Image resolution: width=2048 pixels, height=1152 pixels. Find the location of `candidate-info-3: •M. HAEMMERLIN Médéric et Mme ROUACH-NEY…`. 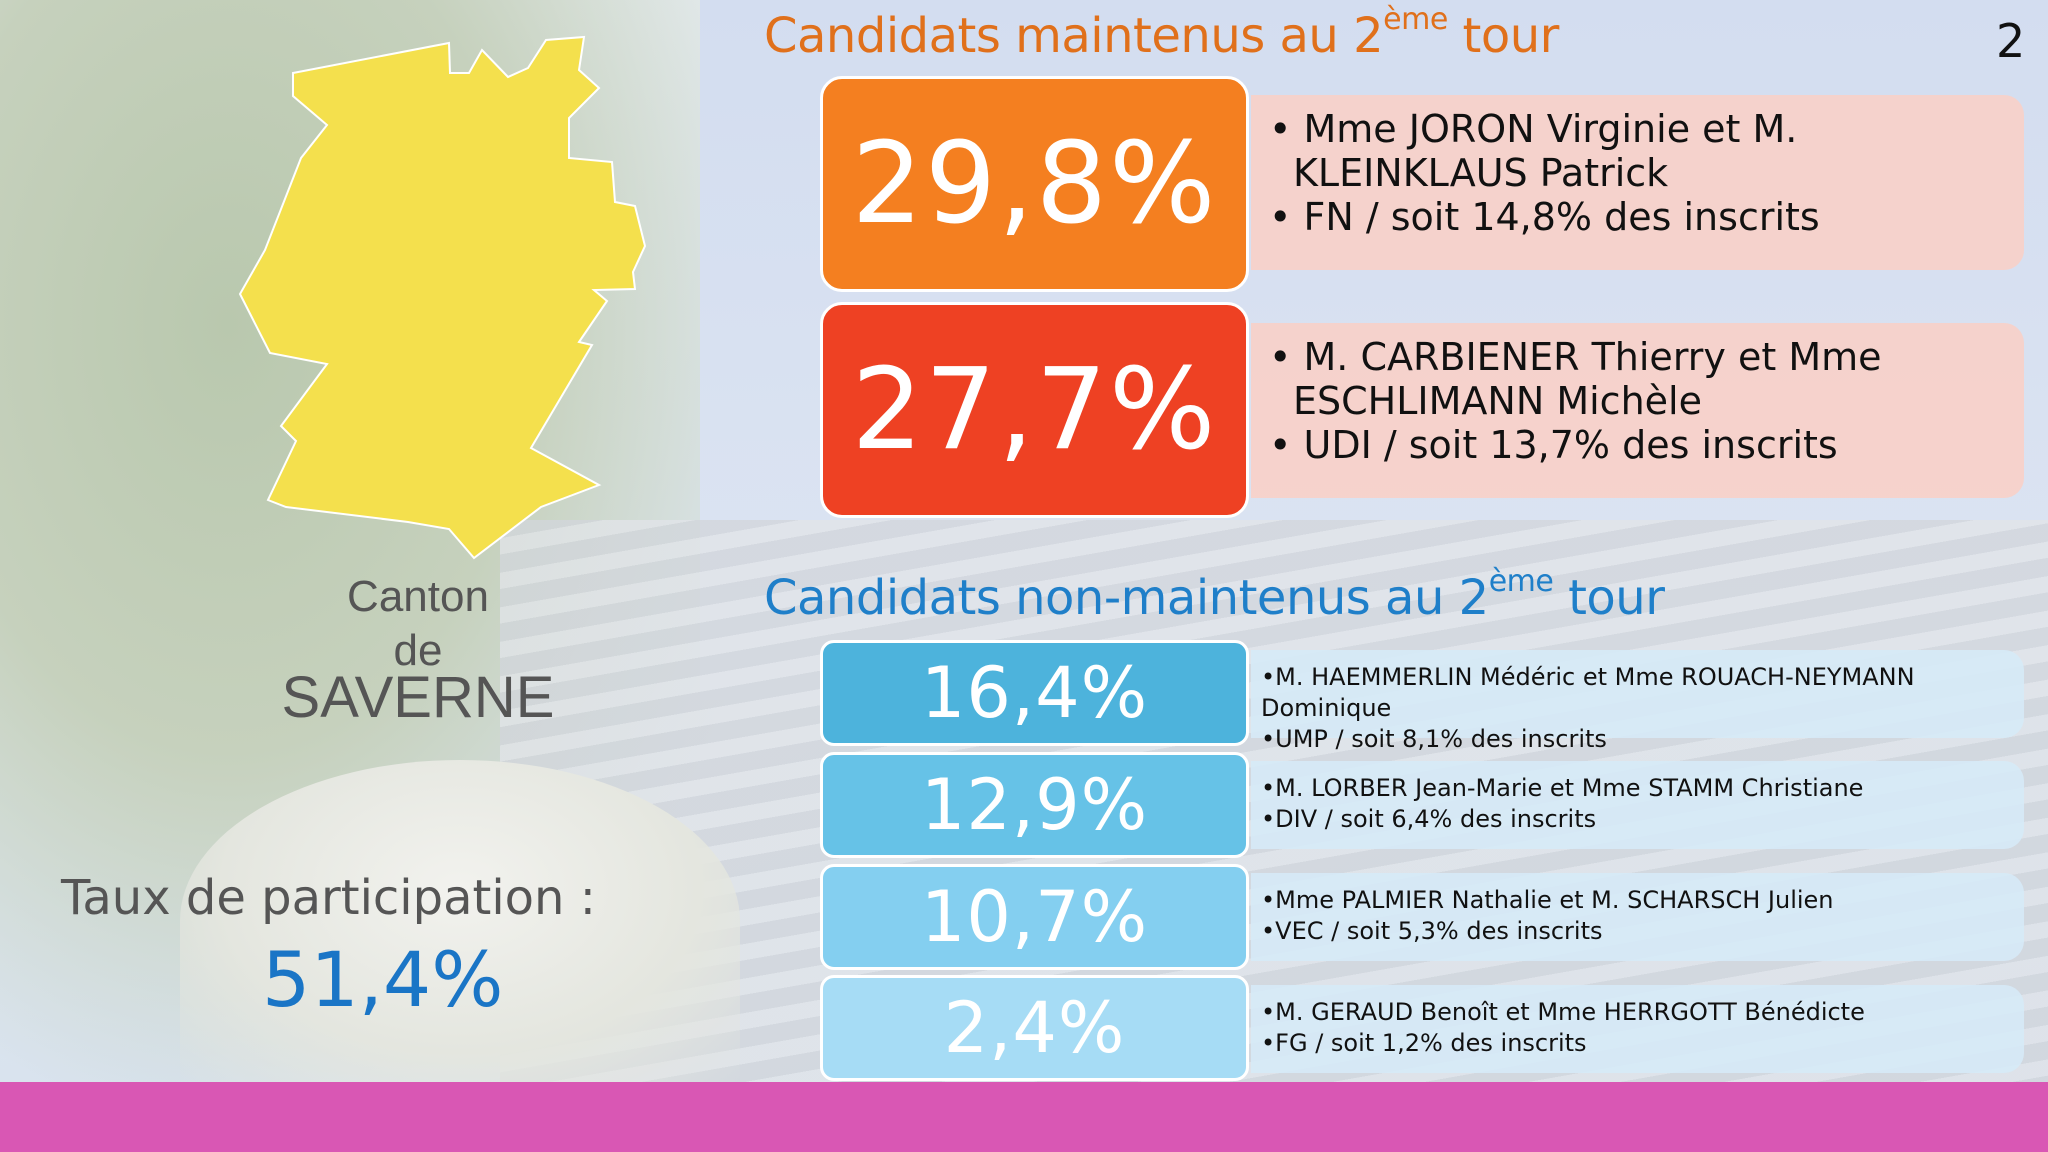

candidate-info-3: •M. HAEMMERLIN Médéric et Mme ROUACH-NEY… is located at coordinates (1637, 701).